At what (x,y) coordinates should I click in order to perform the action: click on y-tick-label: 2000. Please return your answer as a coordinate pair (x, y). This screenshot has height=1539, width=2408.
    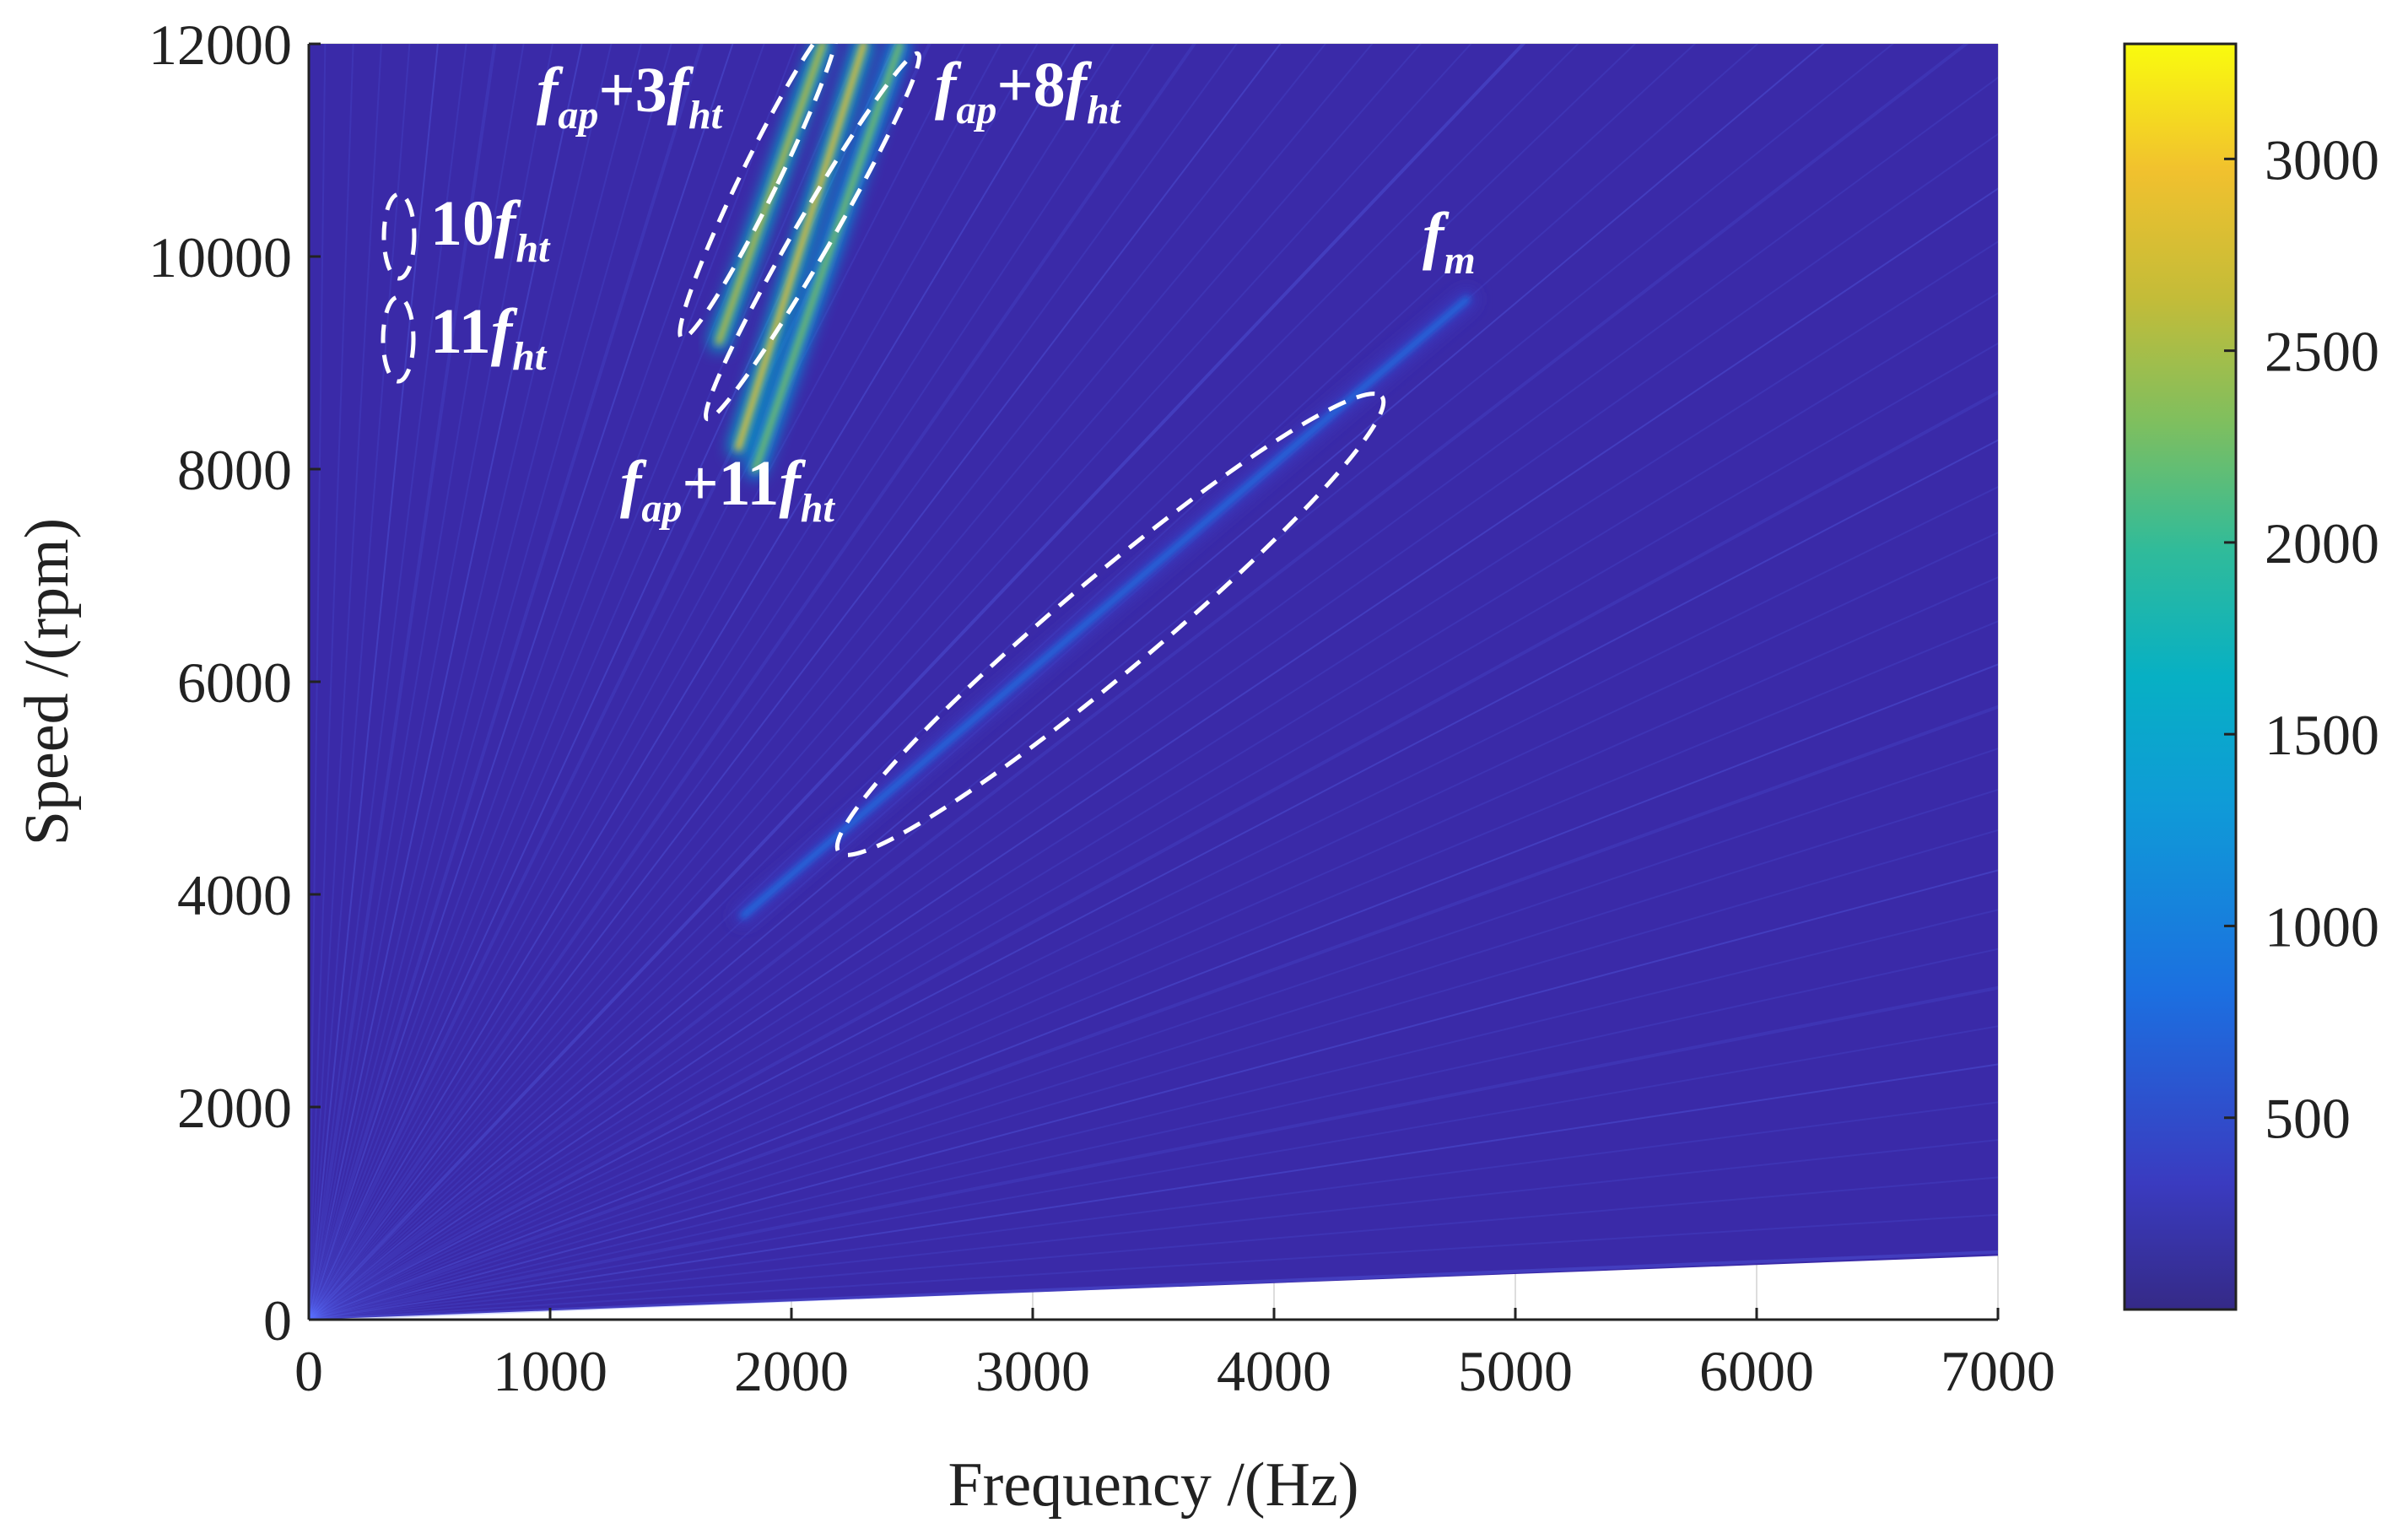
    Looking at the image, I should click on (235, 1108).